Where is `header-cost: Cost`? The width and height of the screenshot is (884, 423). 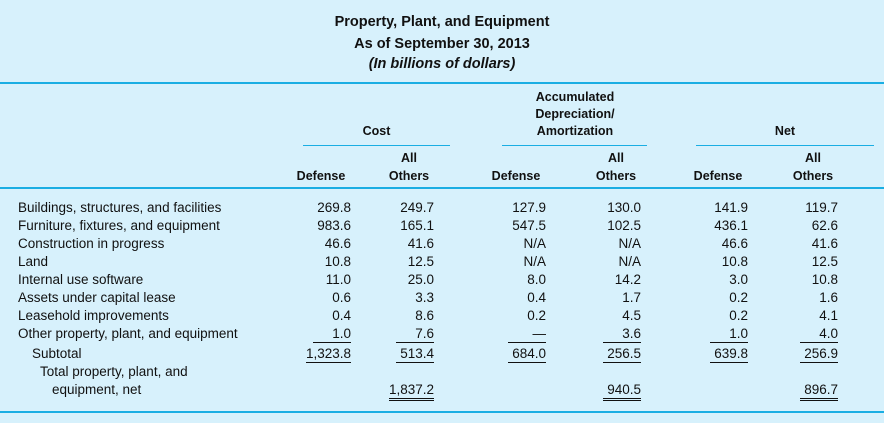
header-cost: Cost is located at coordinates (376, 131).